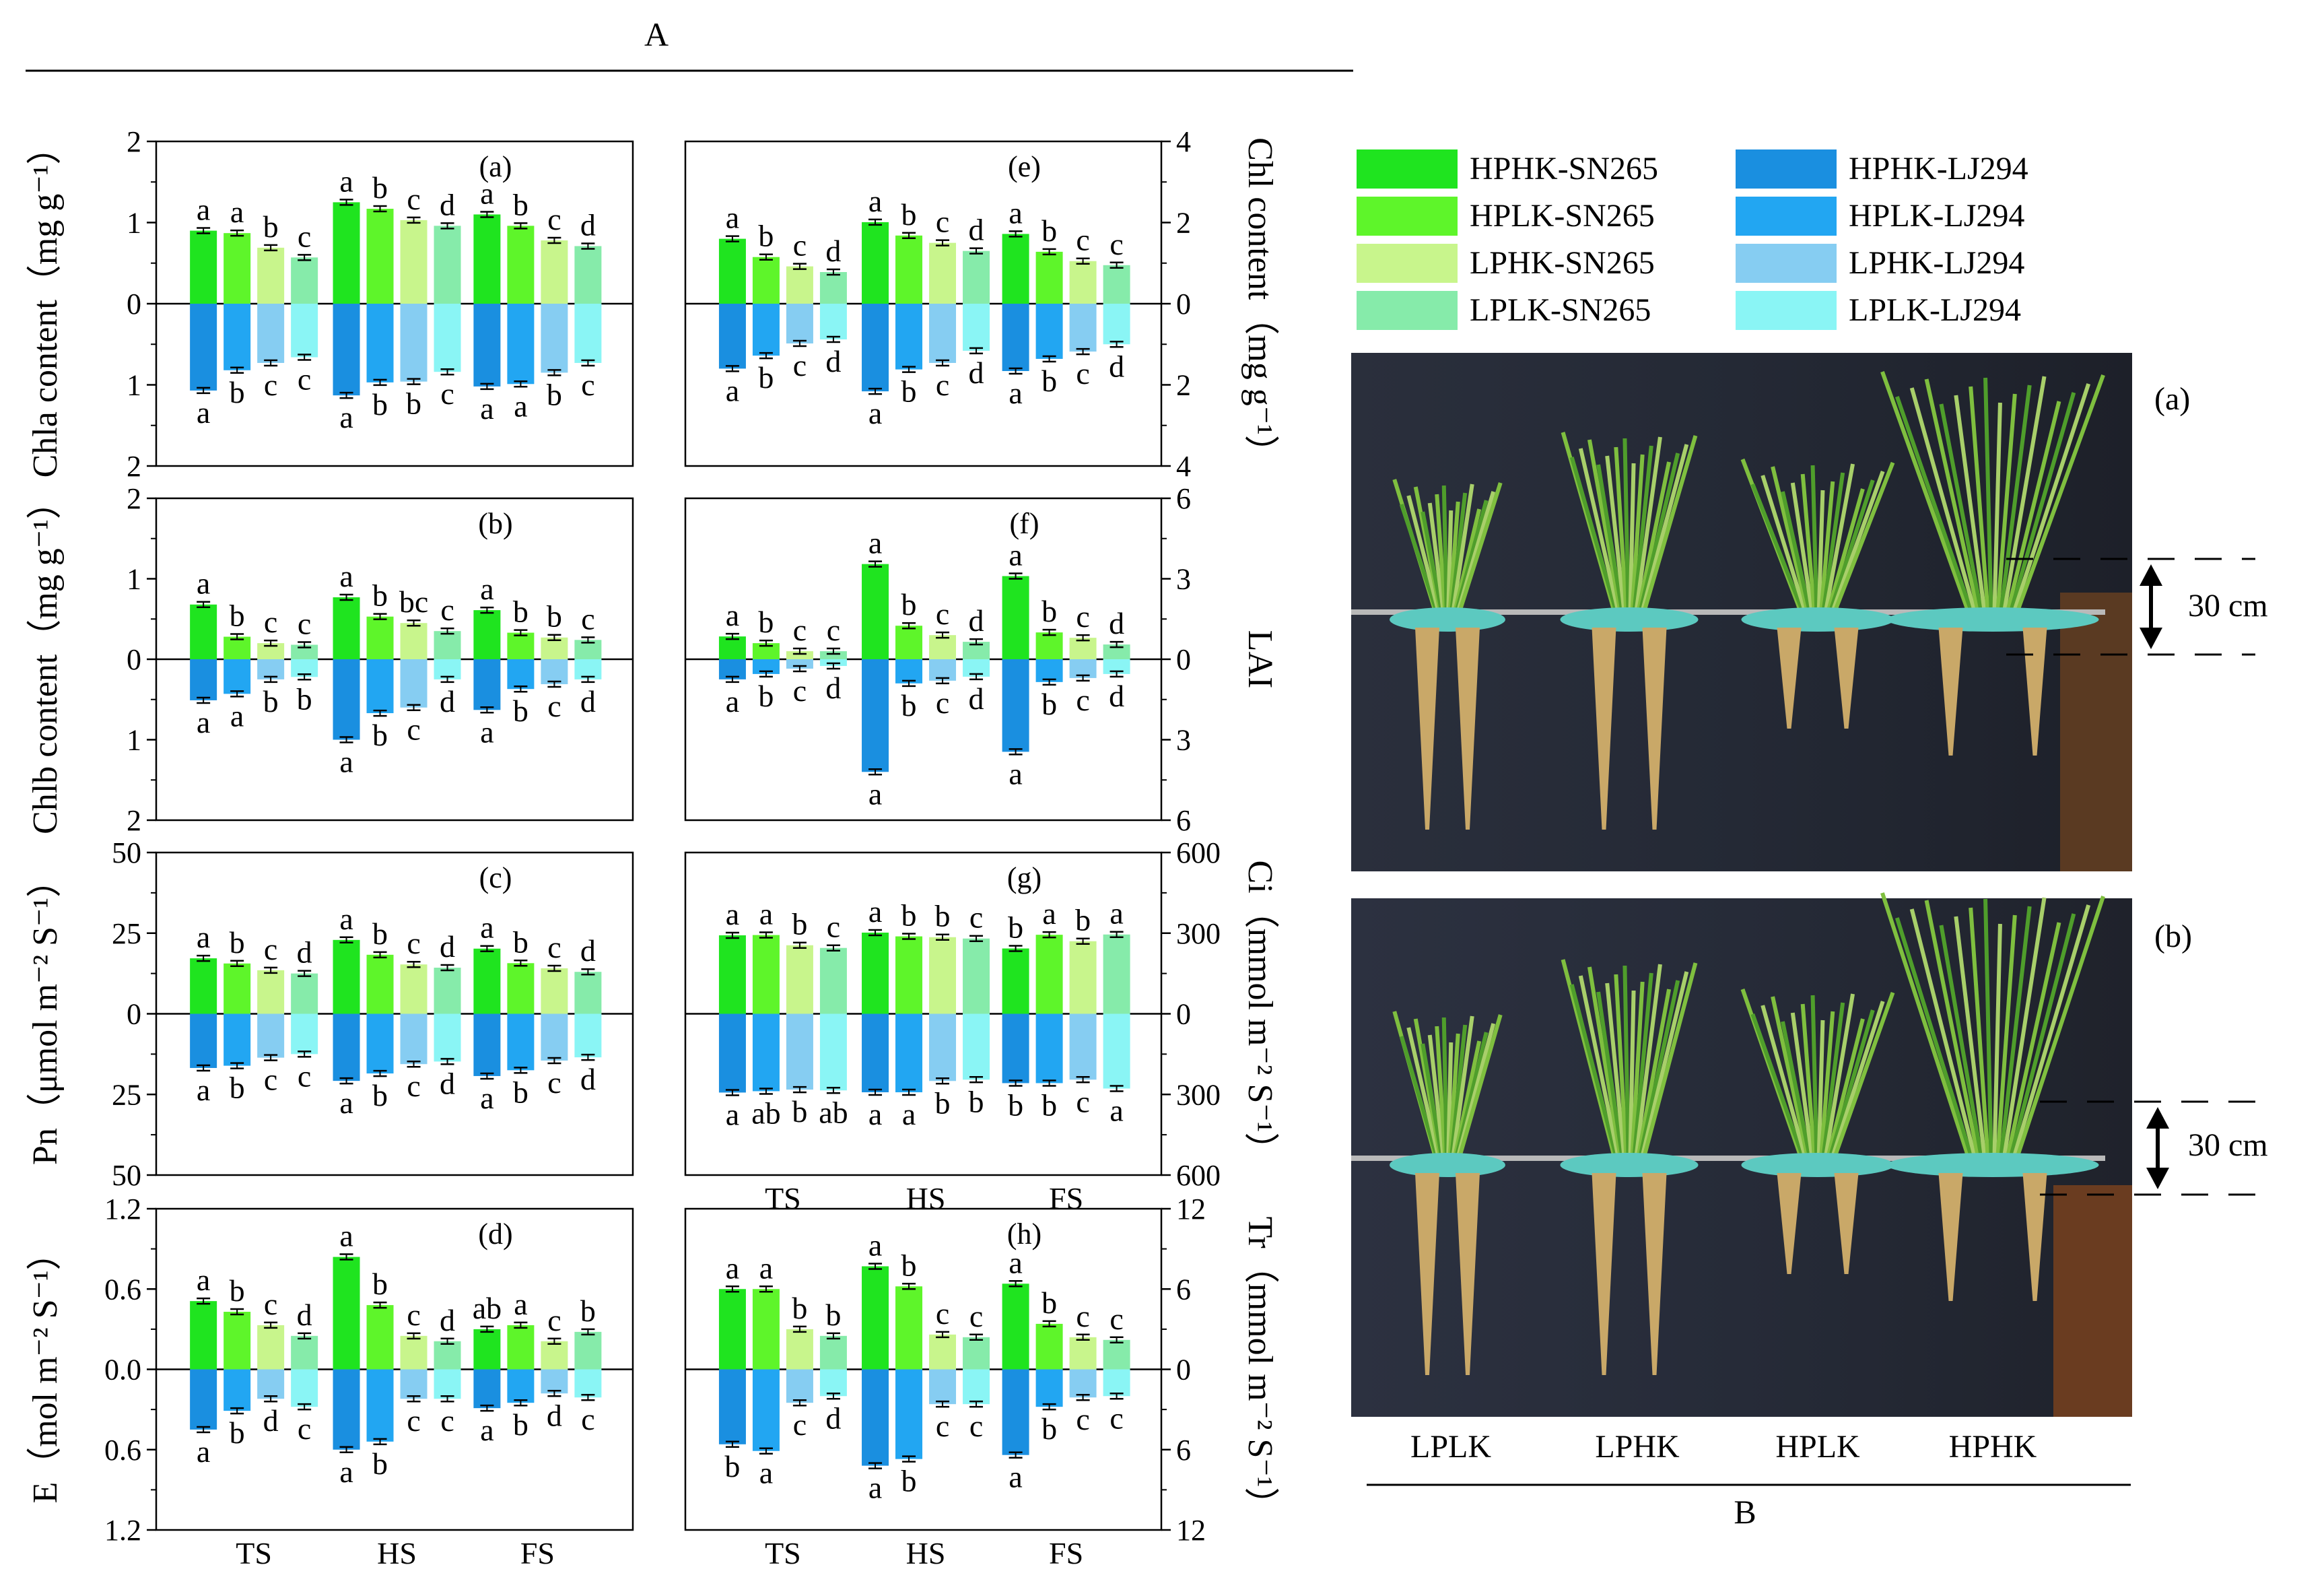 The width and height of the screenshot is (2324, 1569). I want to click on y-tick-label: 2, so click(134, 820).